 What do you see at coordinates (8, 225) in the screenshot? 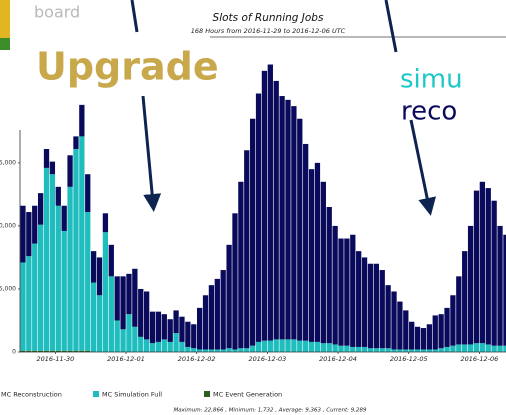
I see `y-tick-label: 10,000` at bounding box center [8, 225].